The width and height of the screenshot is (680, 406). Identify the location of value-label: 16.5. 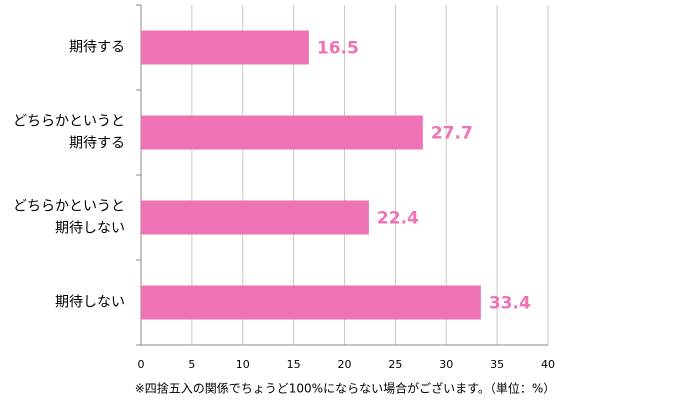
(338, 49).